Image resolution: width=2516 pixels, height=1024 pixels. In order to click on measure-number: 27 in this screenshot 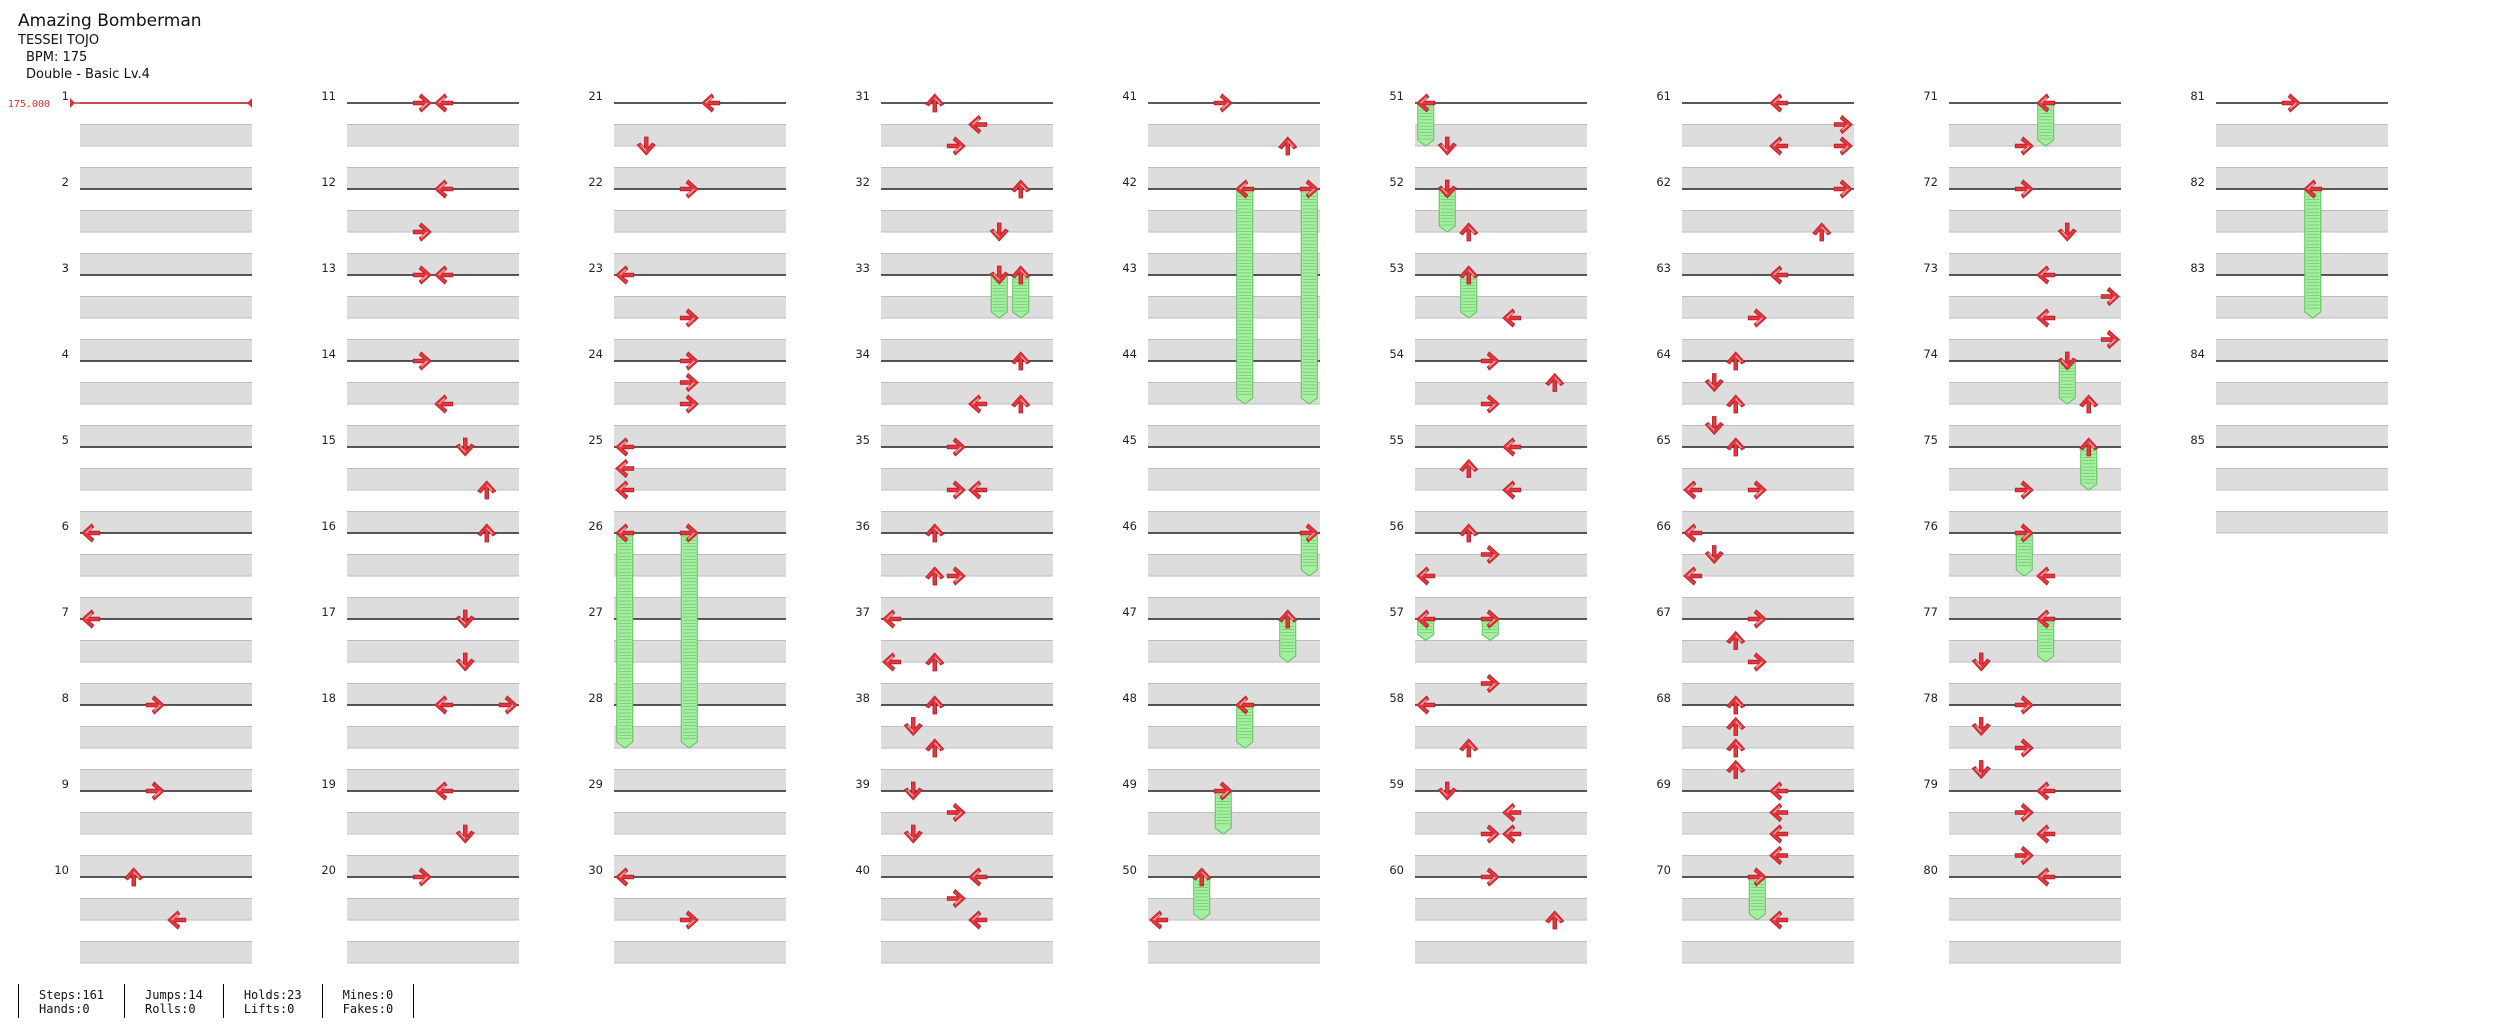, I will do `click(595, 612)`.